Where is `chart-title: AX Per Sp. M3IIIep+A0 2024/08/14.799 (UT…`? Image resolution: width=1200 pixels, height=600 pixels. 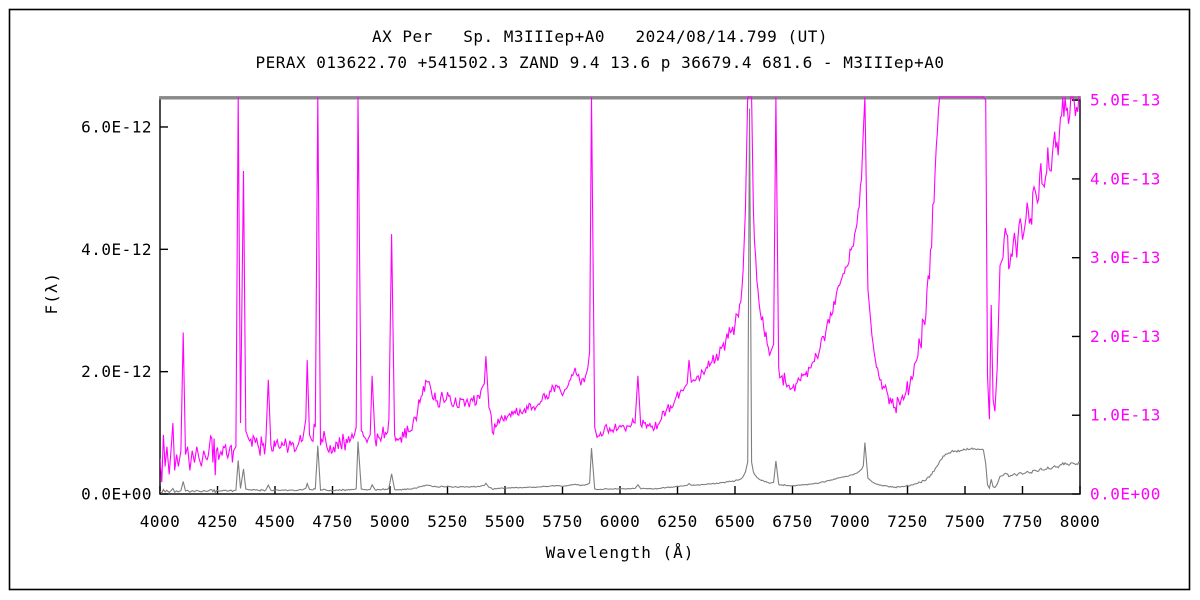 chart-title: AX Per Sp. M3IIIep+A0 2024/08/14.799 (UT… is located at coordinates (600, 36).